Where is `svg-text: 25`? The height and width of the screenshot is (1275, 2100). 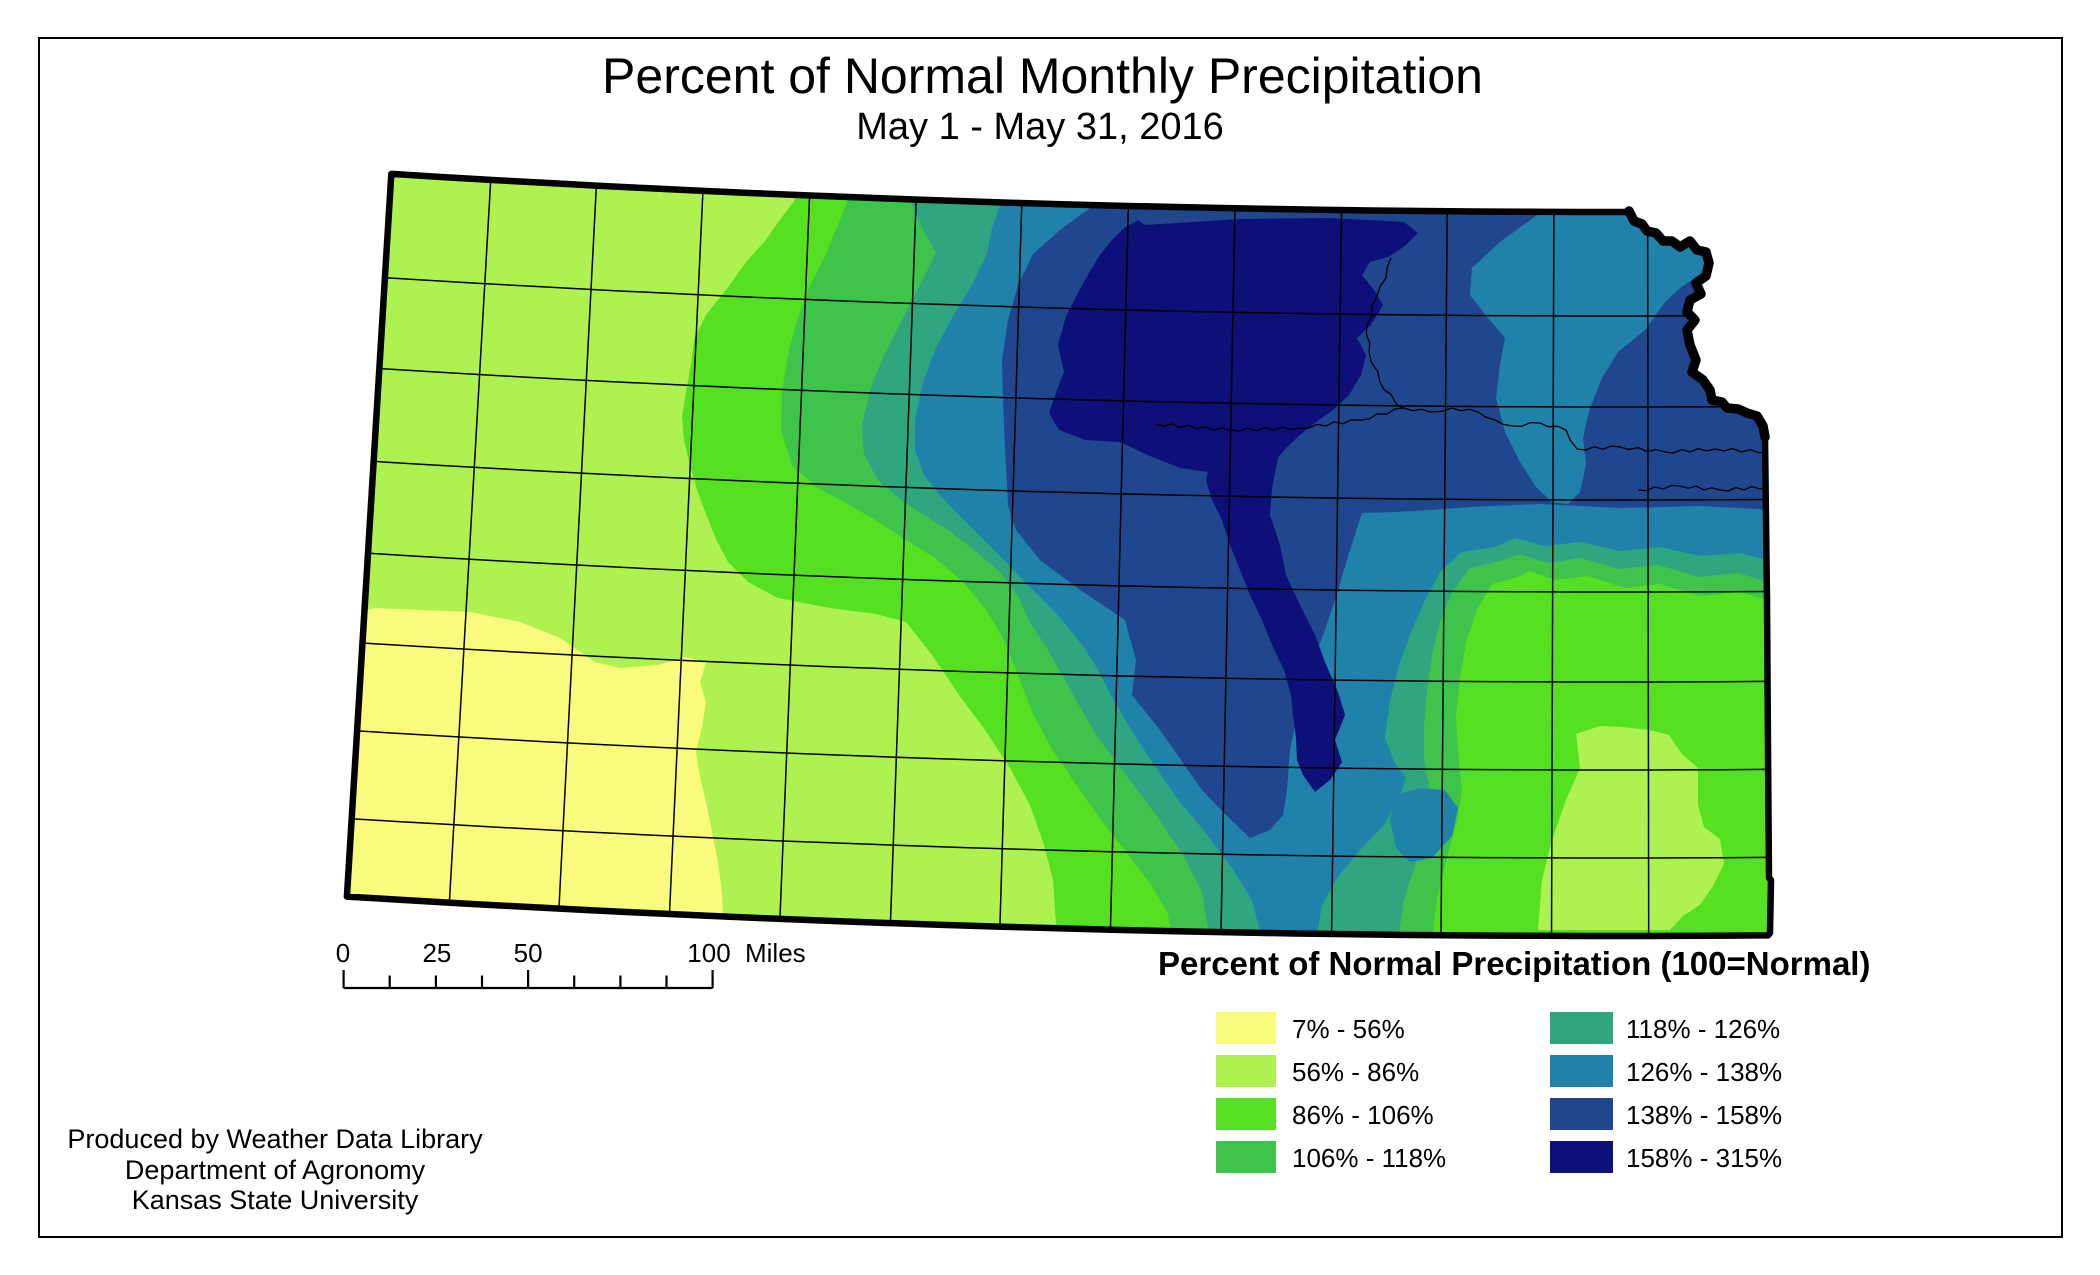 svg-text: 25 is located at coordinates (436, 953).